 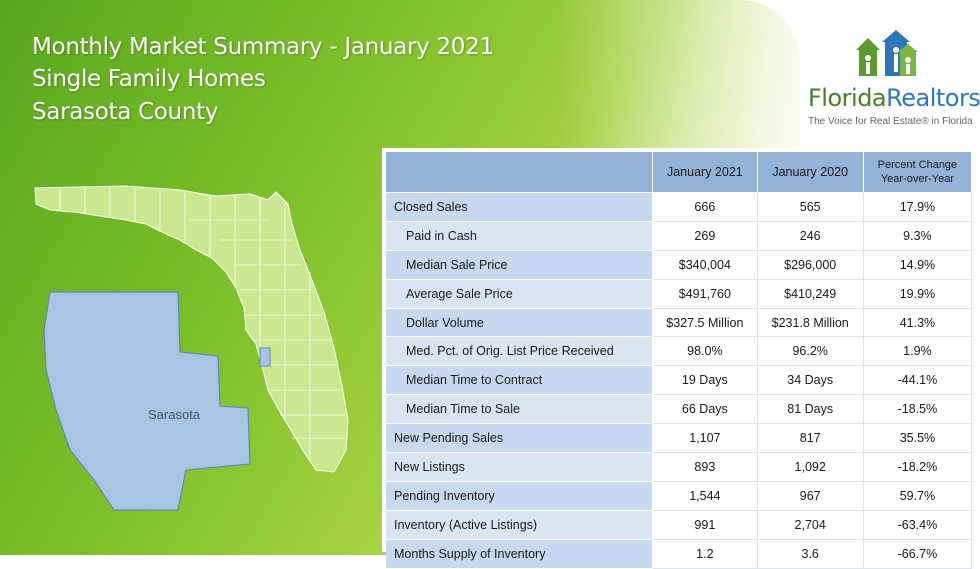 What do you see at coordinates (810, 525) in the screenshot?
I see `value-jan-2020: 2,704` at bounding box center [810, 525].